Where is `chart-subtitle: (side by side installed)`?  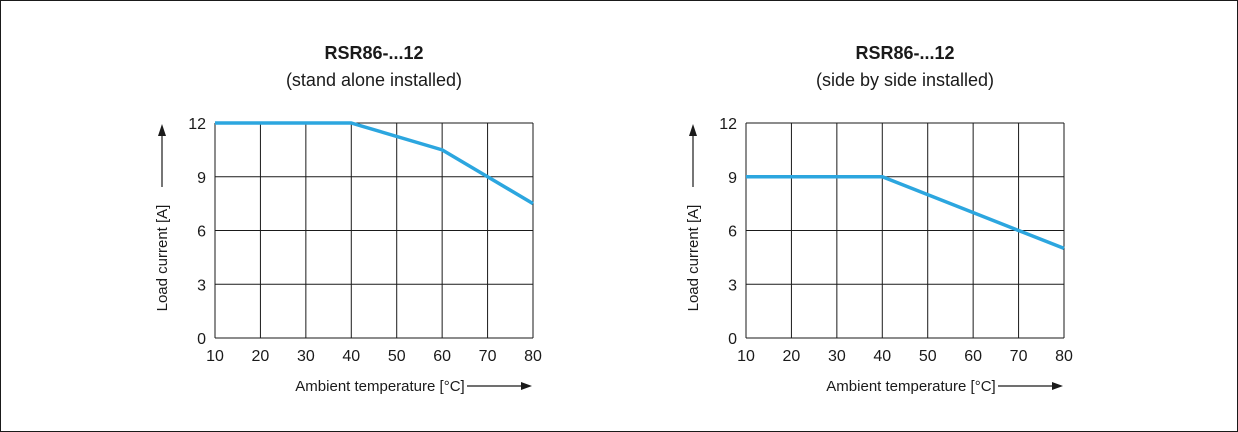 chart-subtitle: (side by side installed) is located at coordinates (905, 80).